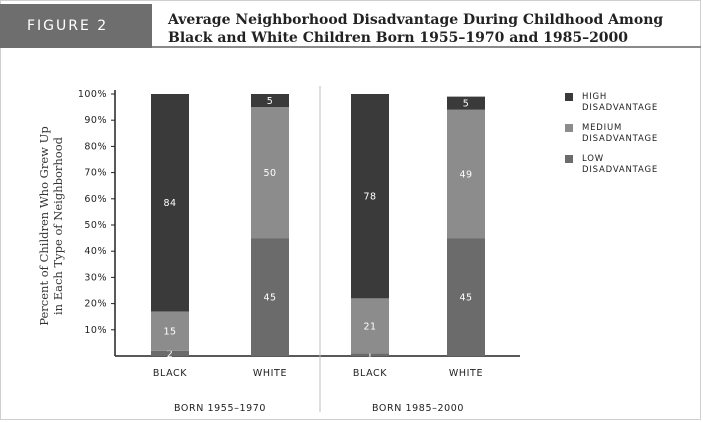 The image size is (703, 422). I want to click on y-tick-label: 40%, so click(95, 251).